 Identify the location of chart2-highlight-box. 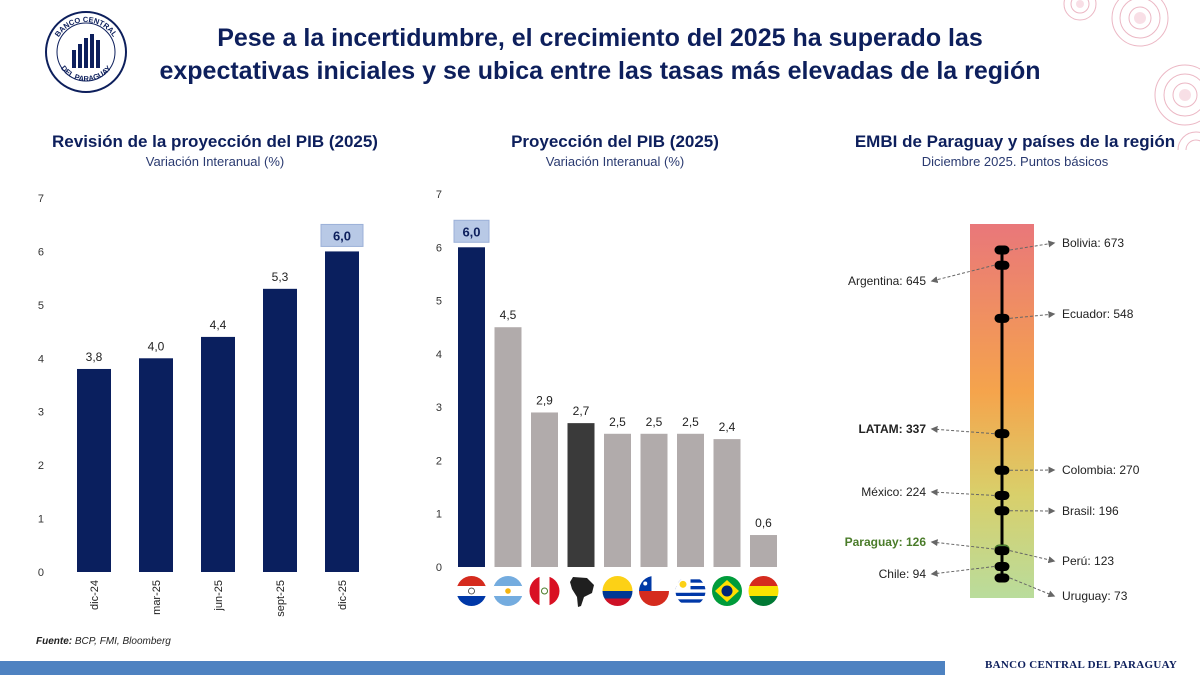
(471, 231).